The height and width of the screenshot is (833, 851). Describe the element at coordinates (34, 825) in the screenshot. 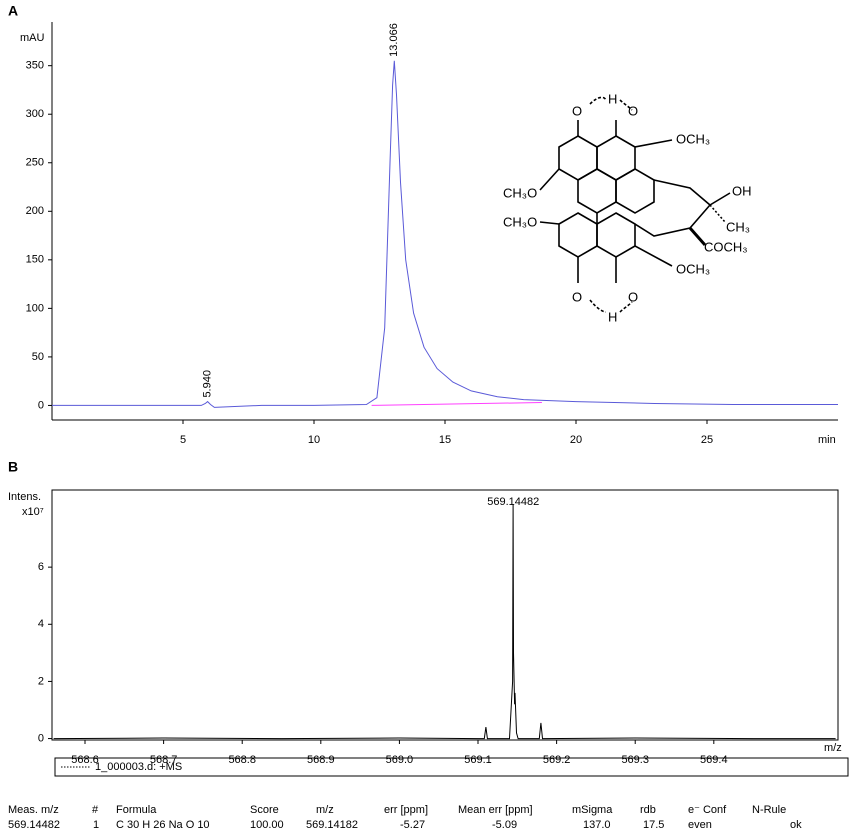

I see `table-cell: 569.14482` at that location.